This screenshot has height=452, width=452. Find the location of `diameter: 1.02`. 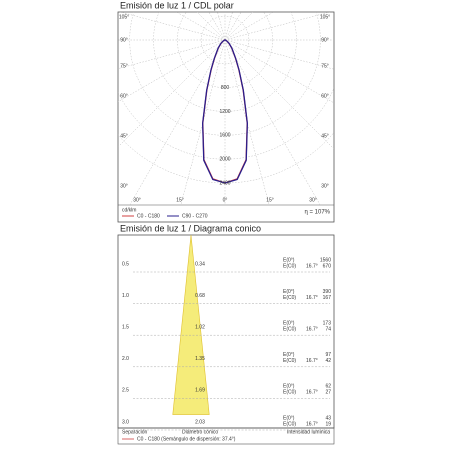

diameter: 1.02 is located at coordinates (200, 328).